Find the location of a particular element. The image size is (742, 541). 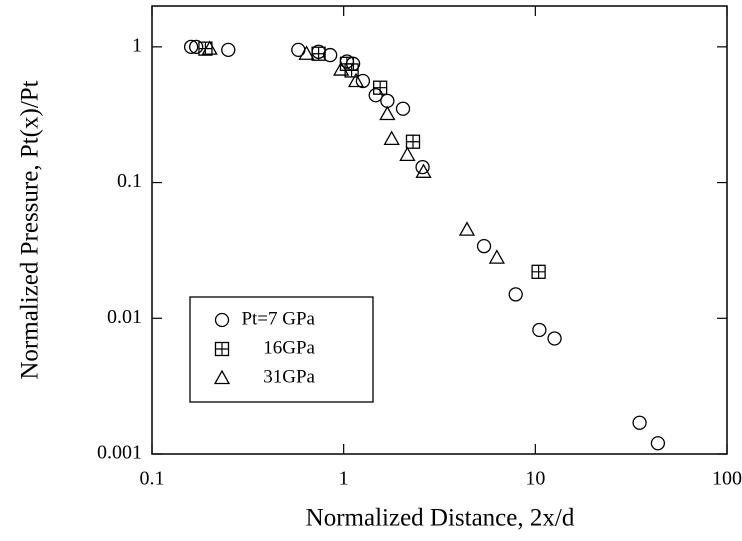

y-tick-label: 0.1 is located at coordinates (129, 181).